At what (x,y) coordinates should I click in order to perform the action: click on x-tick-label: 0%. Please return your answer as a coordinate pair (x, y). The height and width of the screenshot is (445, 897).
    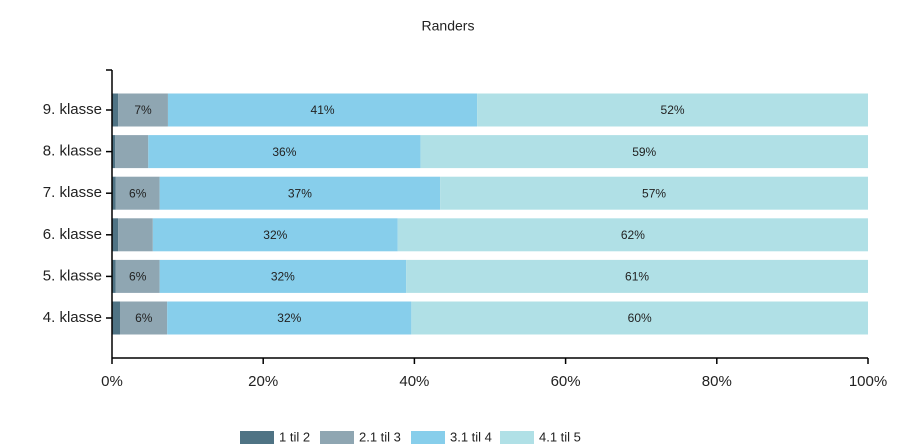
    Looking at the image, I should click on (112, 381).